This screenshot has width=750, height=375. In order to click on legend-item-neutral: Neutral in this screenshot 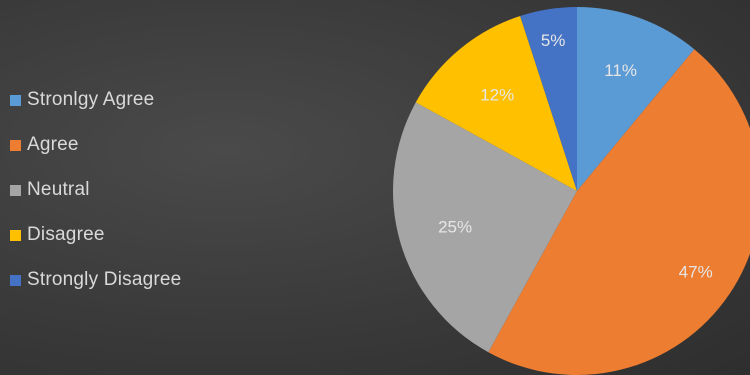, I will do `click(95, 190)`.